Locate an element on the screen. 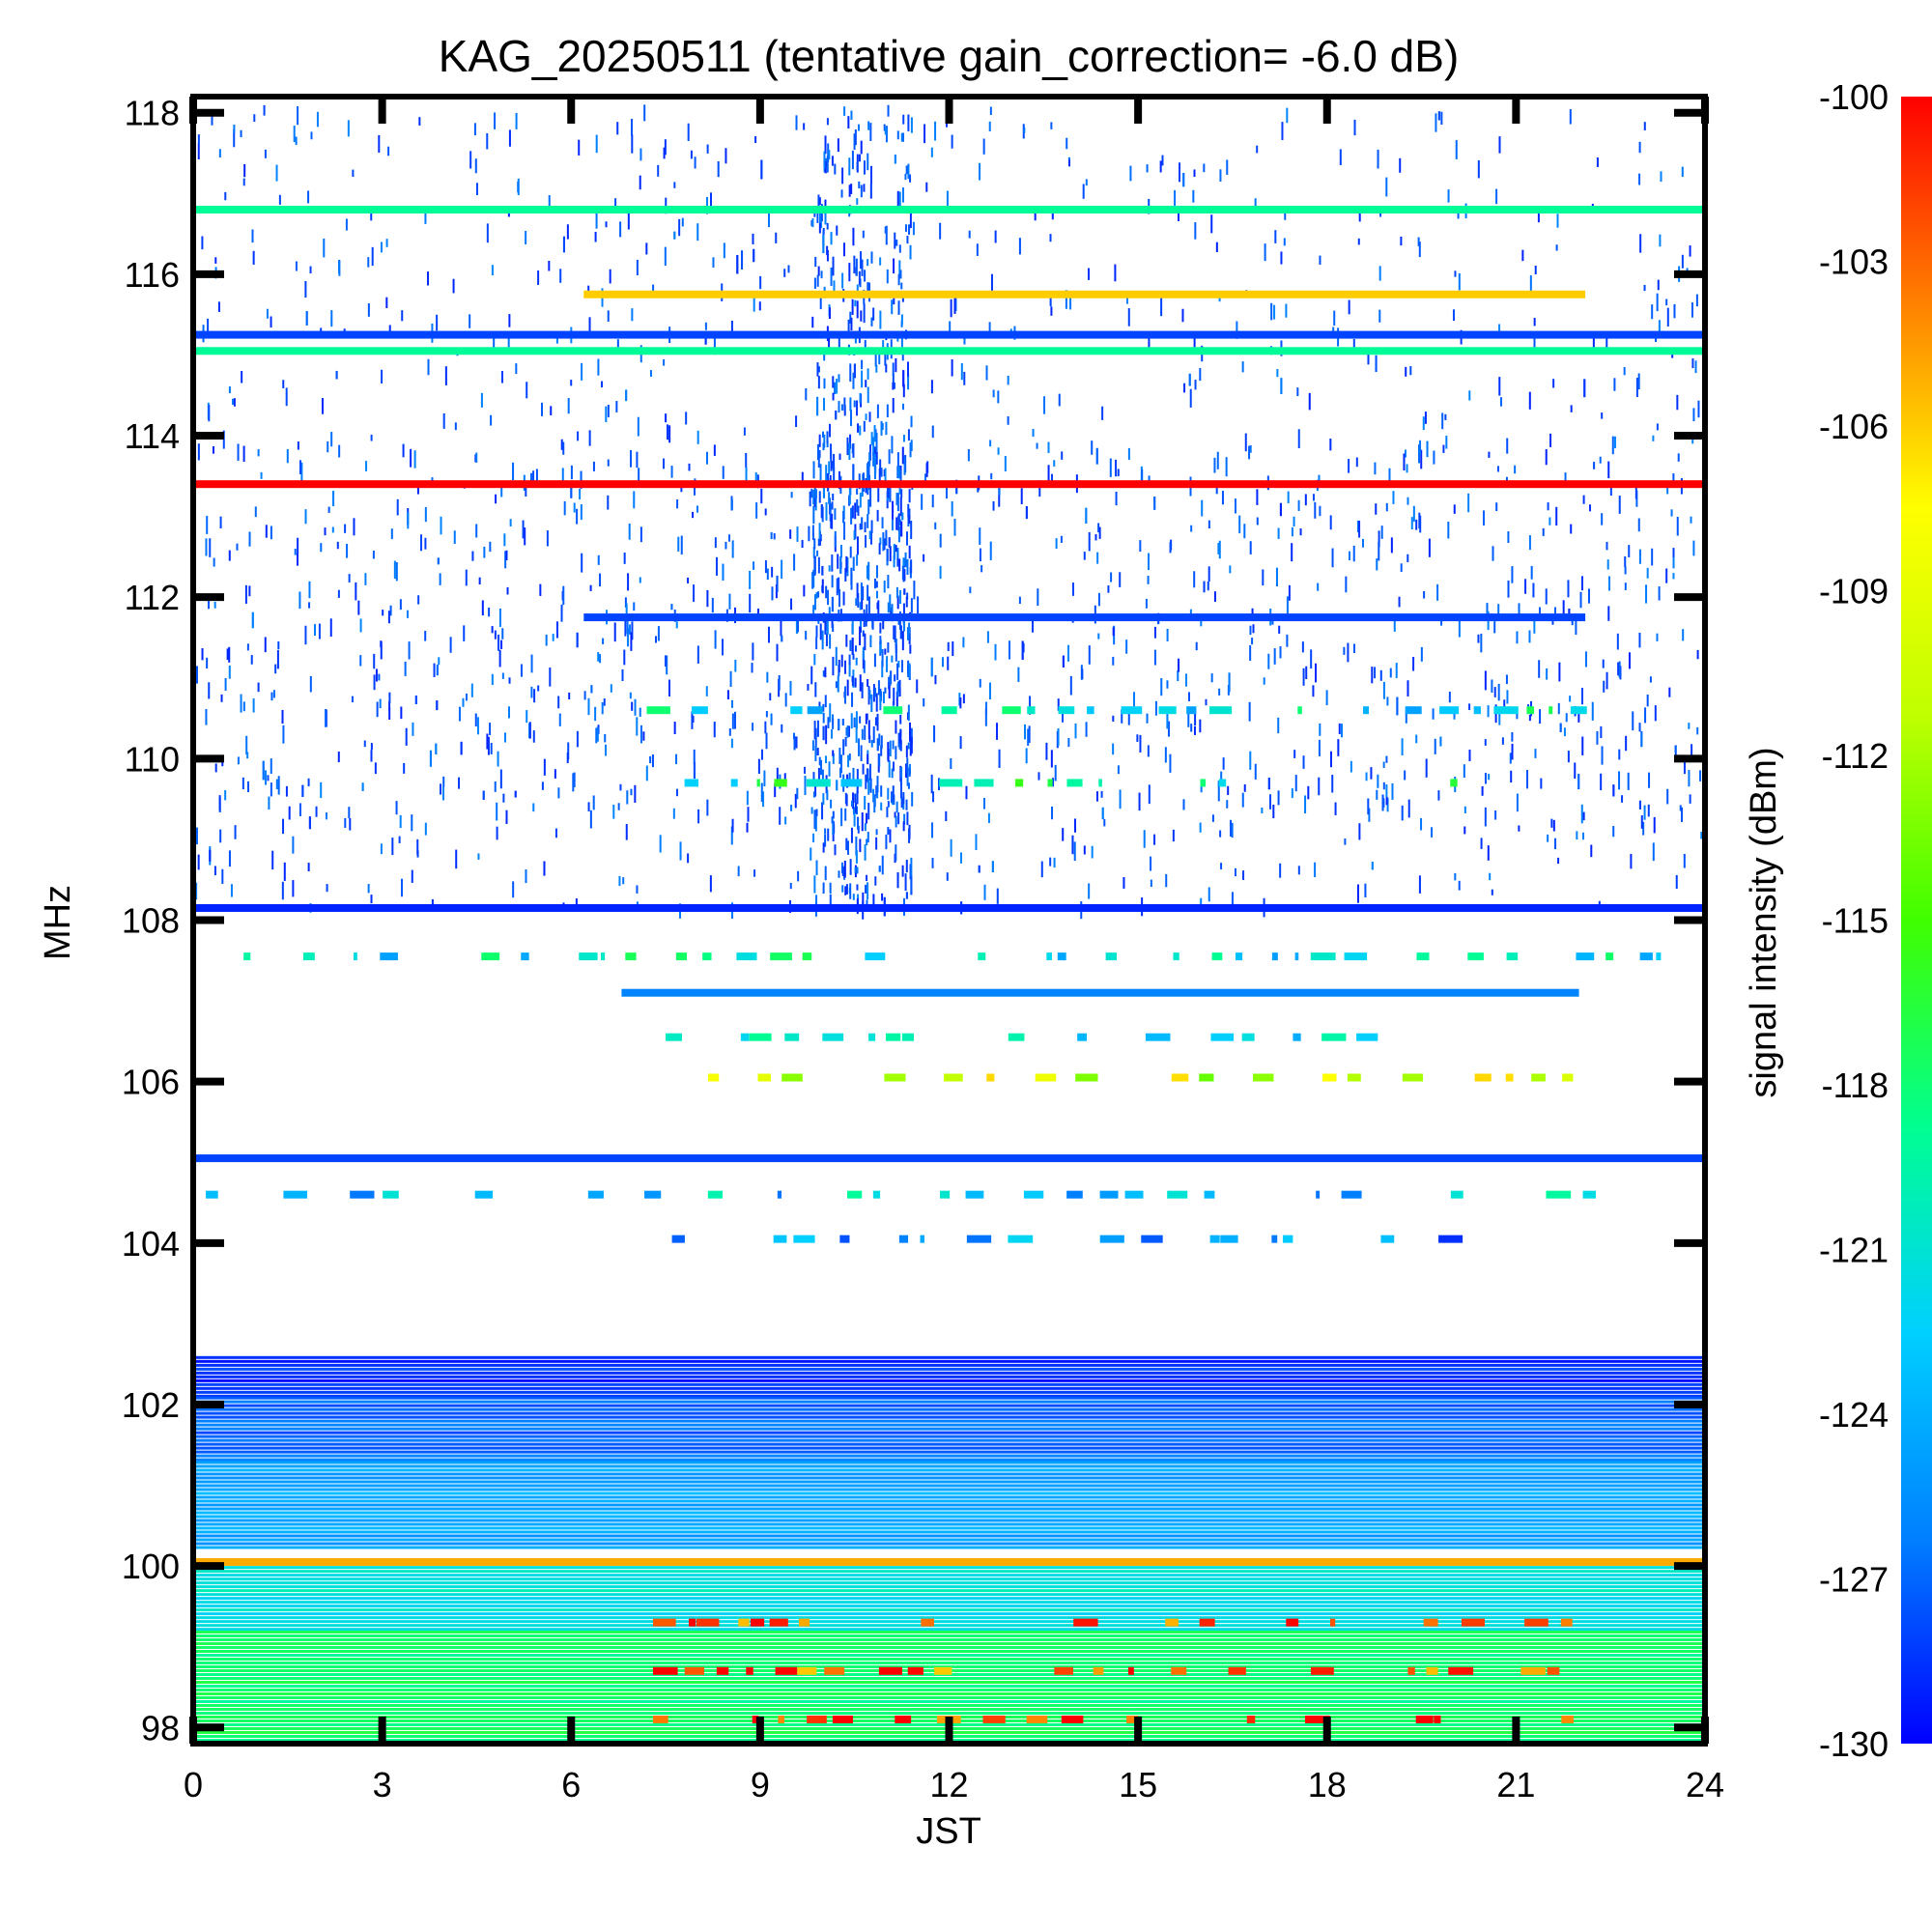 The image size is (1932, 1932). y-tick-label: 102 is located at coordinates (151, 1405).